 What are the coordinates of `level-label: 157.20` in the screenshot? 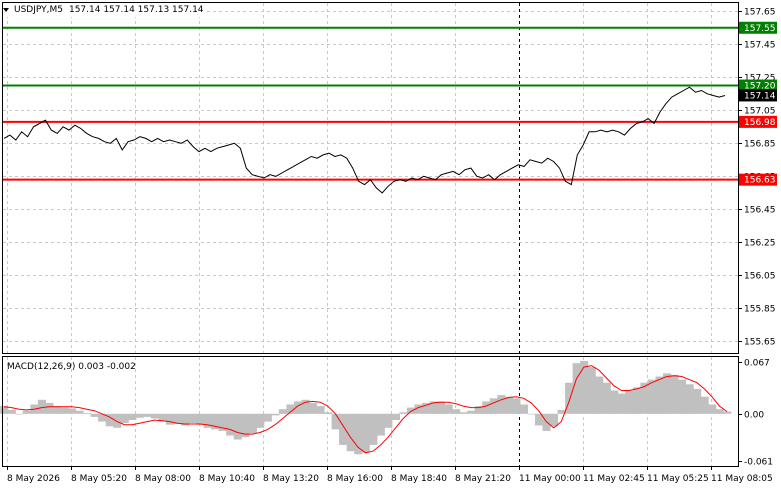 It's located at (760, 87).